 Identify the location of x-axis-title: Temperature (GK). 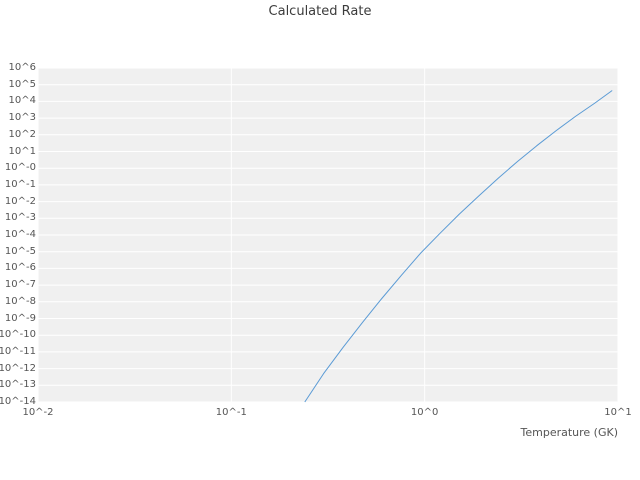
(569, 432).